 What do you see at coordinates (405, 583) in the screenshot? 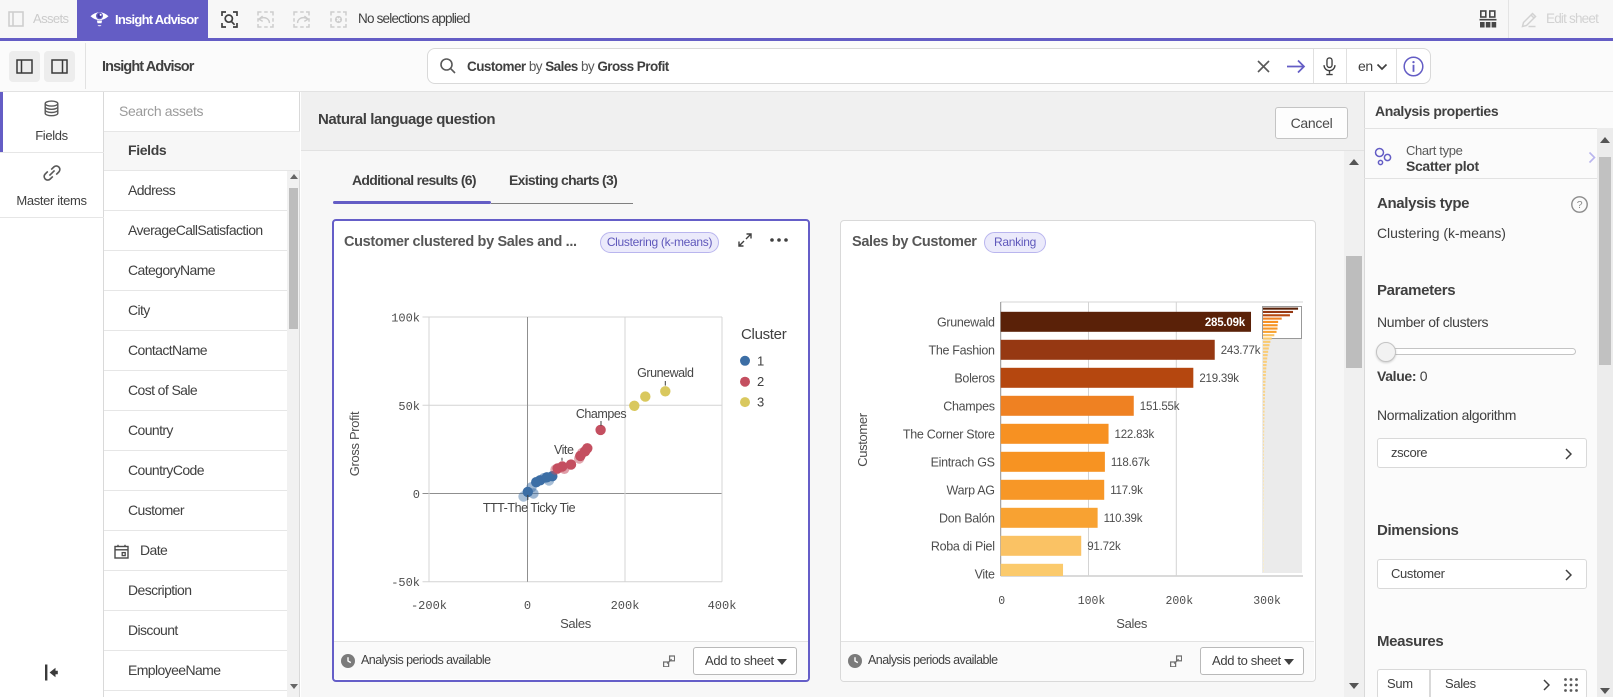
I see `svg-text: -50k` at bounding box center [405, 583].